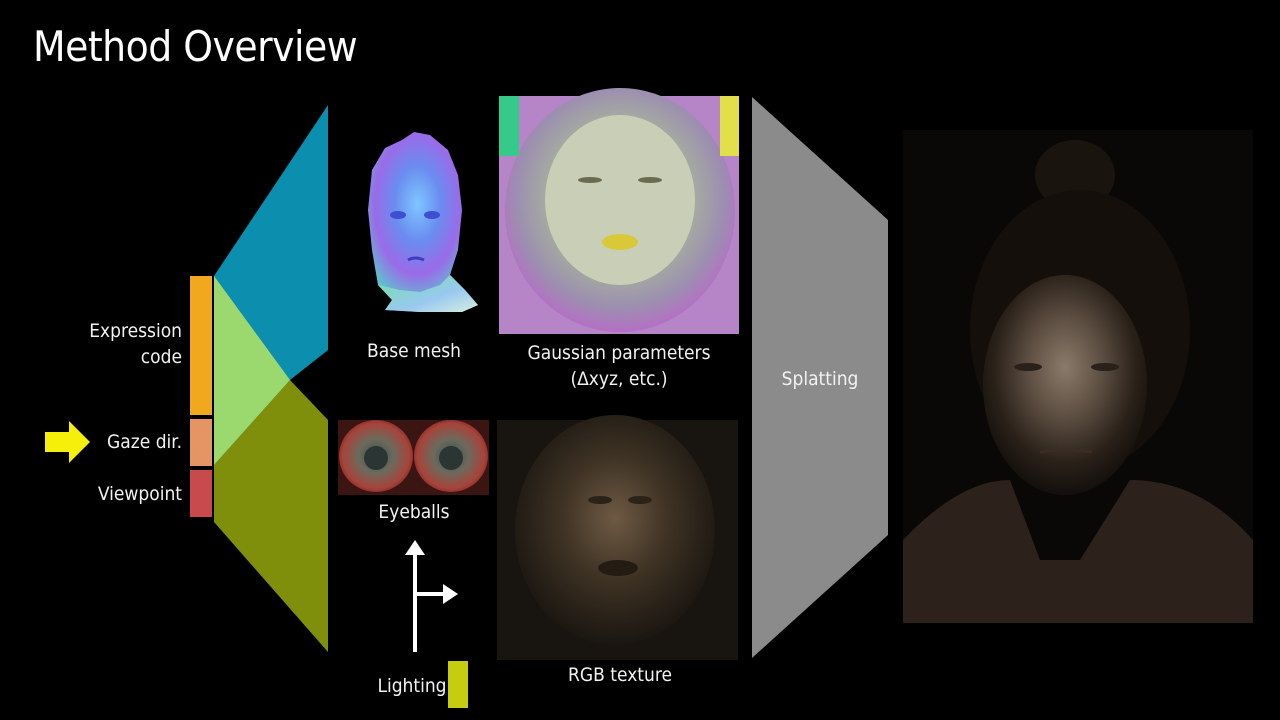 This screenshot has height=720, width=1280. What do you see at coordinates (414, 512) in the screenshot?
I see `eyeballs-label: Eyeballs` at bounding box center [414, 512].